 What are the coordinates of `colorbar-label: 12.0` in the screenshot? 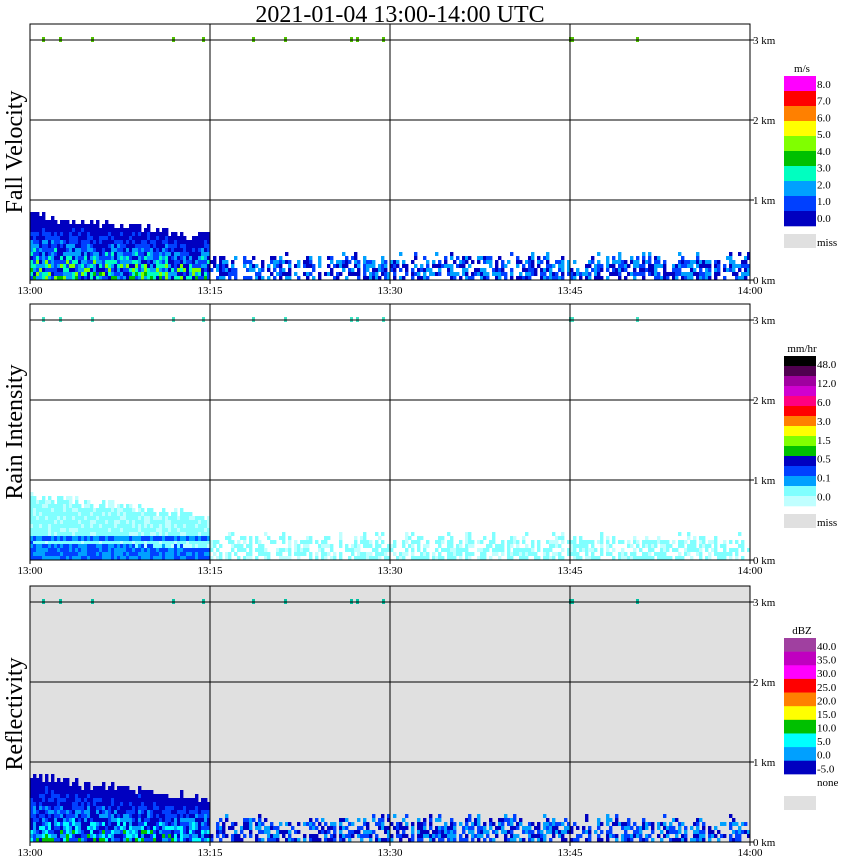 It's located at (827, 384).